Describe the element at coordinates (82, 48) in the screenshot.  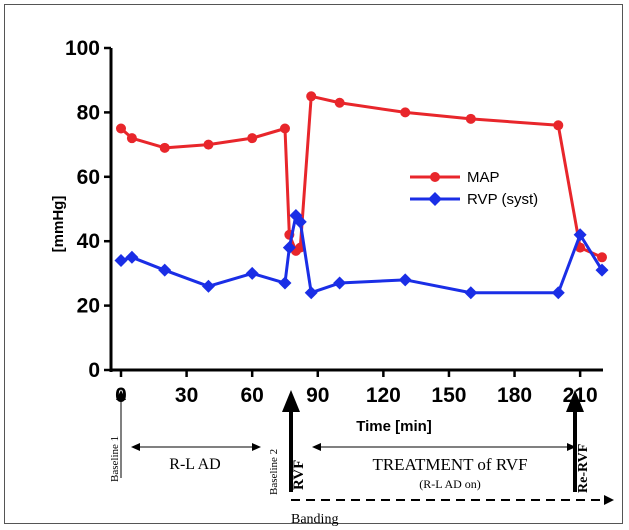
I see `y-tick-label: 100` at that location.